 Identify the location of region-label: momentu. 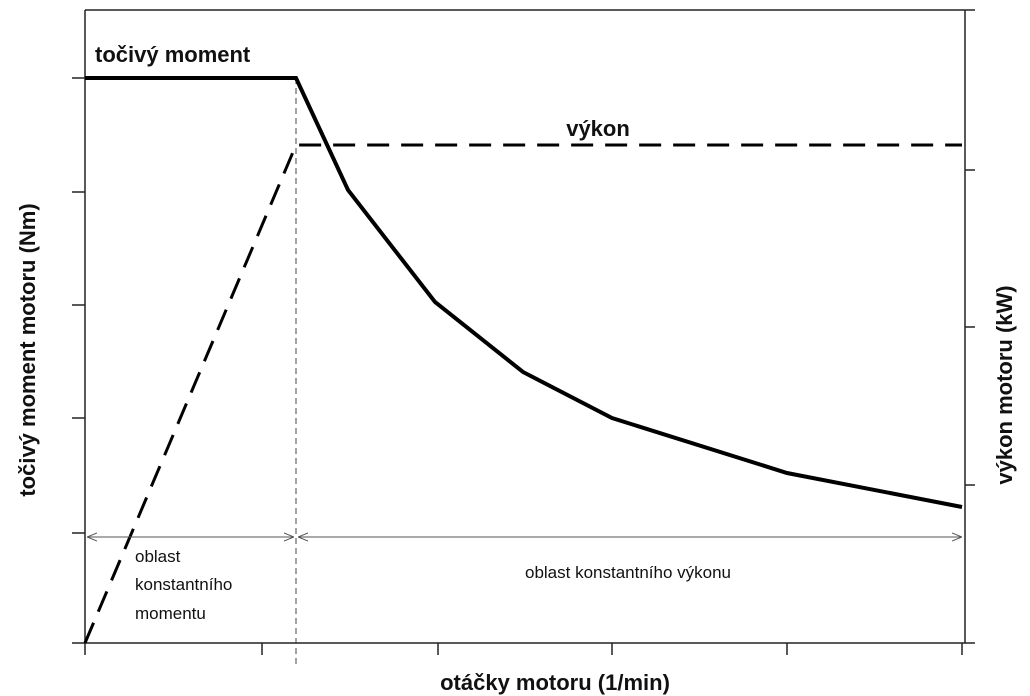
(170, 613).